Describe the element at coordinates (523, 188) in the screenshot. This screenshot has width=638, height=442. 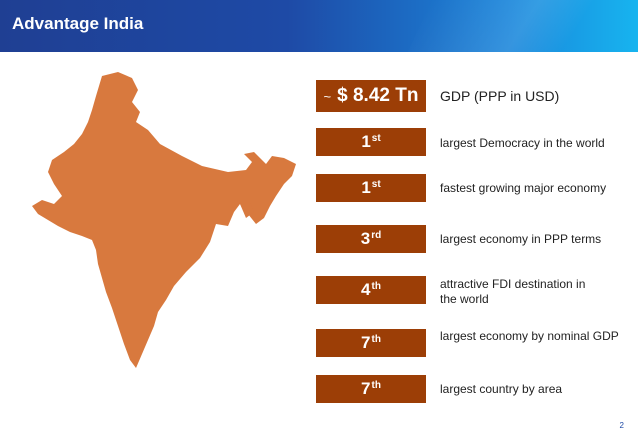
I see `fact-label-2: fastest growing major economy` at that location.